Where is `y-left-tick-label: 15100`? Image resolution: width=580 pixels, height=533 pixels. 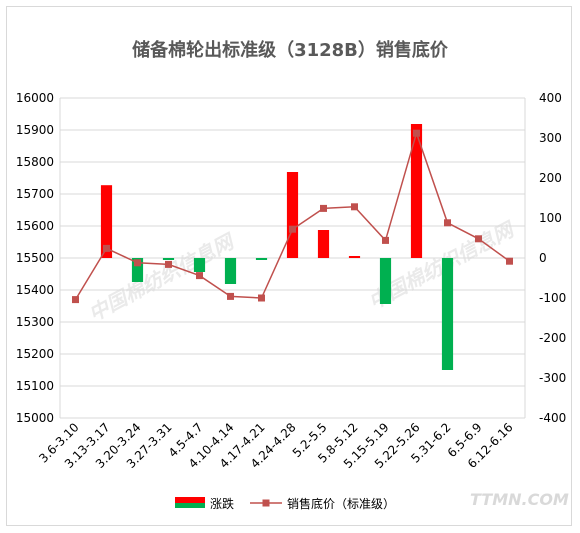
y-left-tick-label: 15100 is located at coordinates (35, 386).